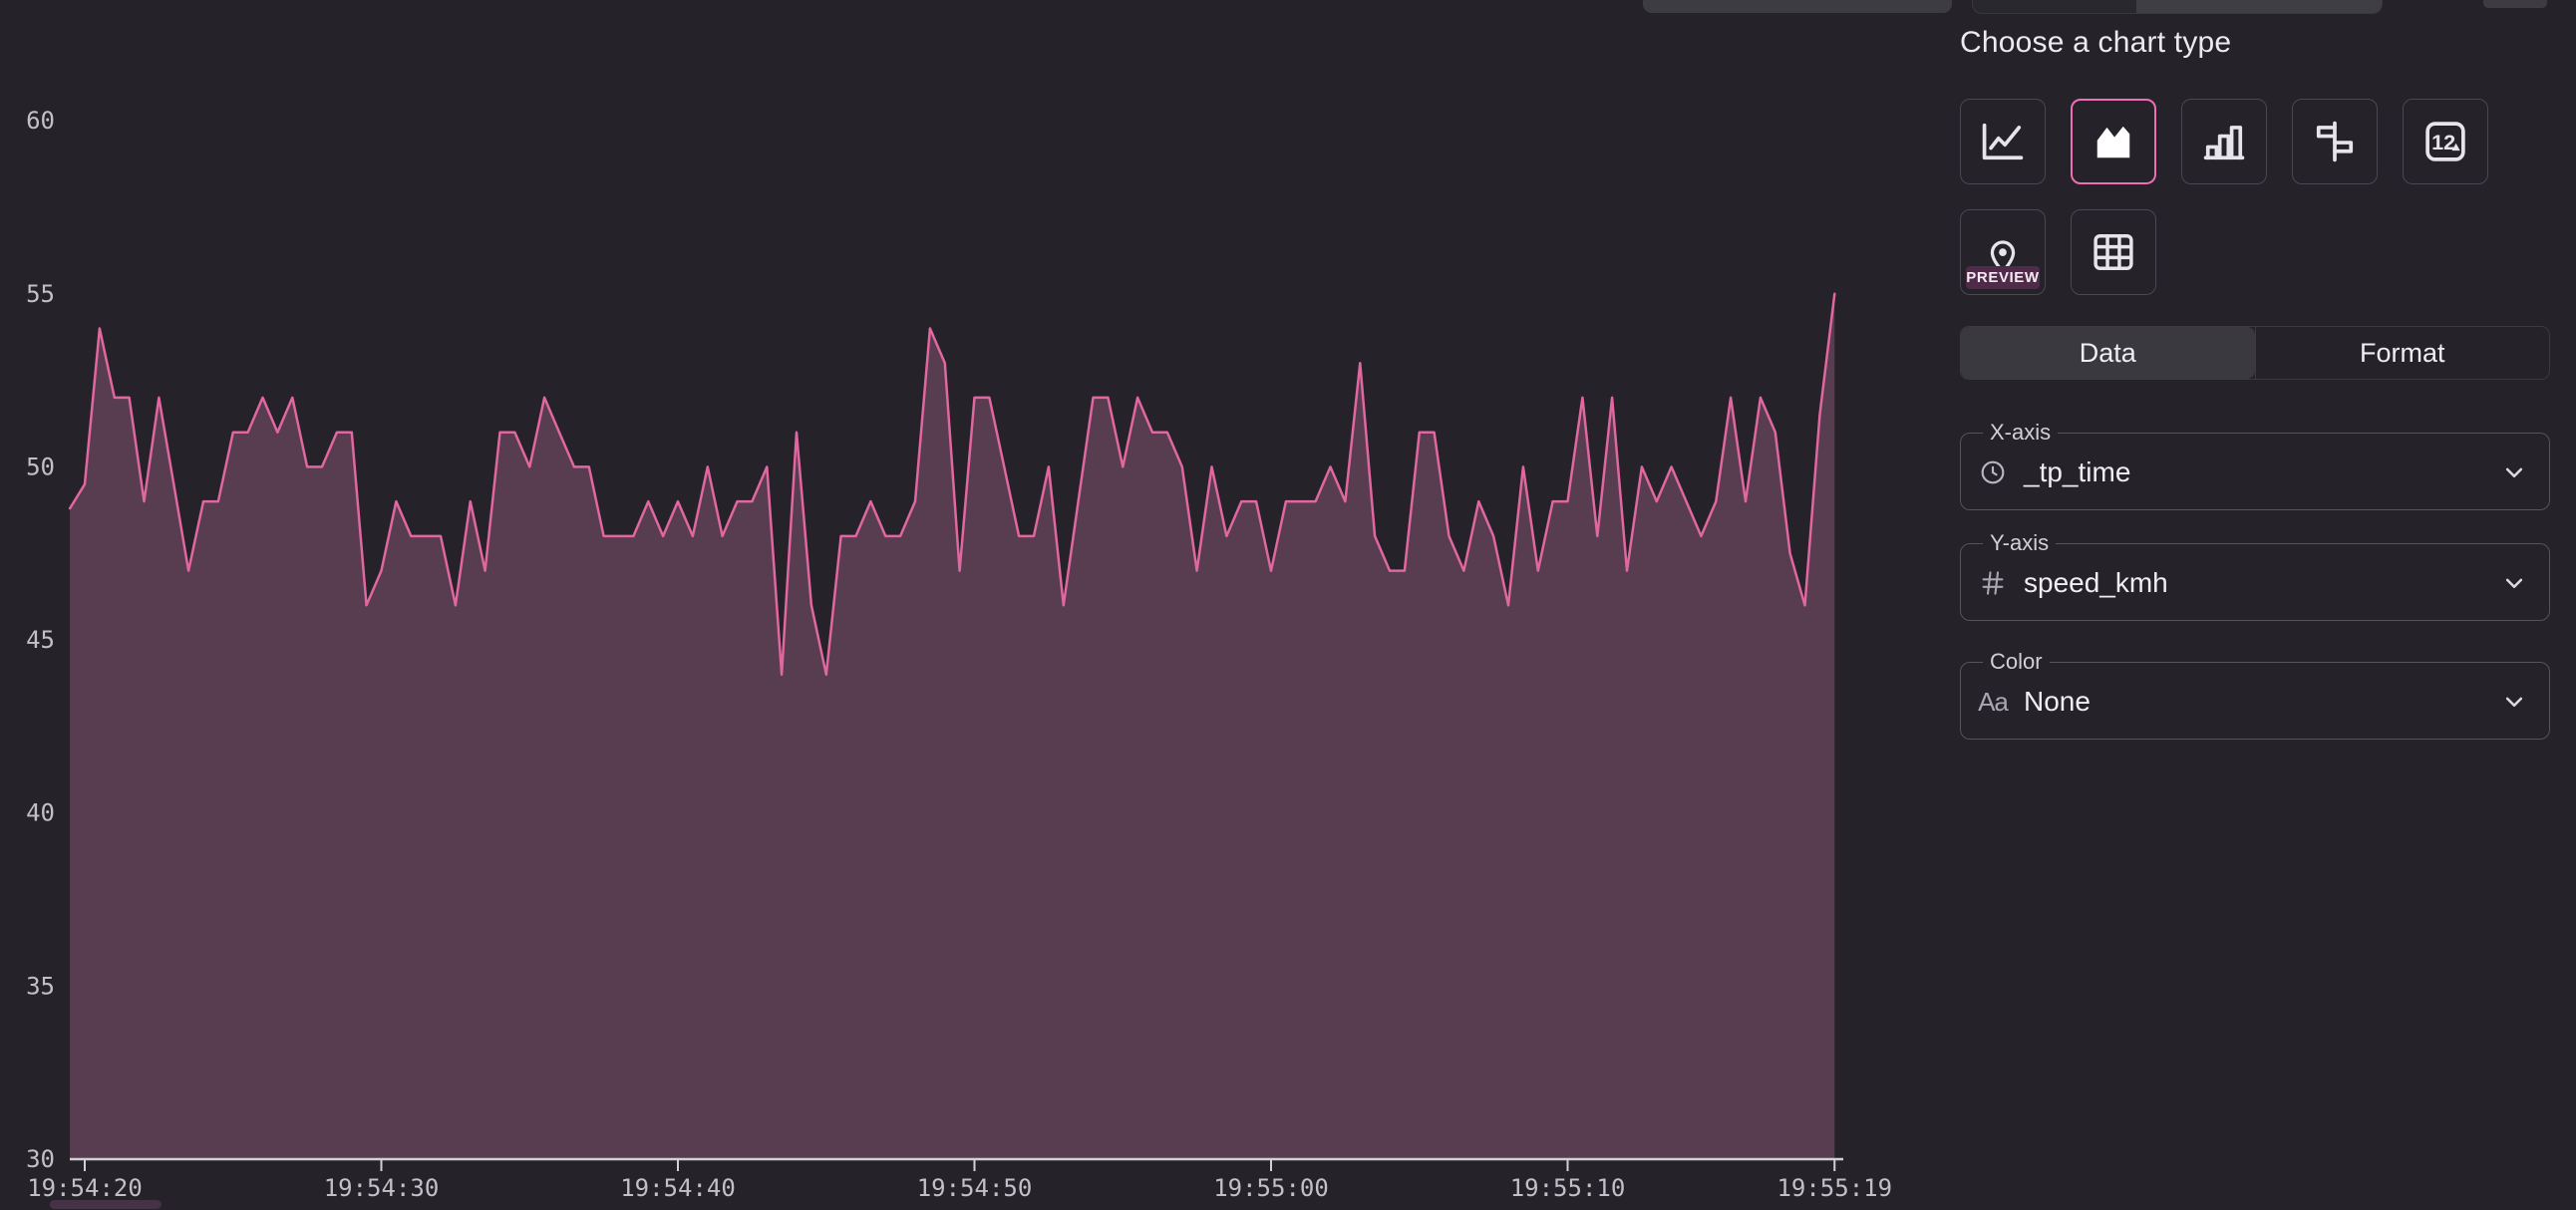  What do you see at coordinates (678, 1188) in the screenshot?
I see `x-axis-tick-label: 19:54:40` at bounding box center [678, 1188].